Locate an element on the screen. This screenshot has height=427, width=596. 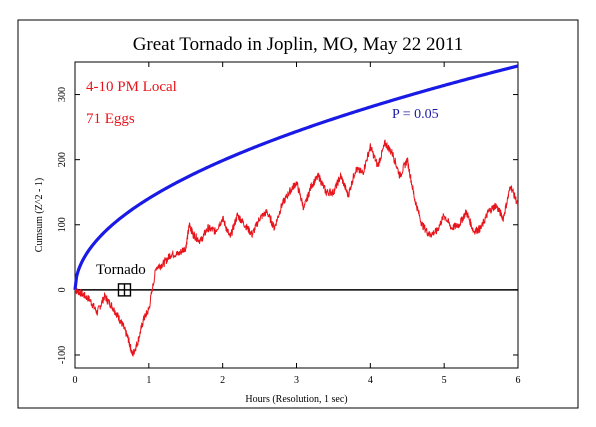
x-tick-label: 0 is located at coordinates (75, 380).